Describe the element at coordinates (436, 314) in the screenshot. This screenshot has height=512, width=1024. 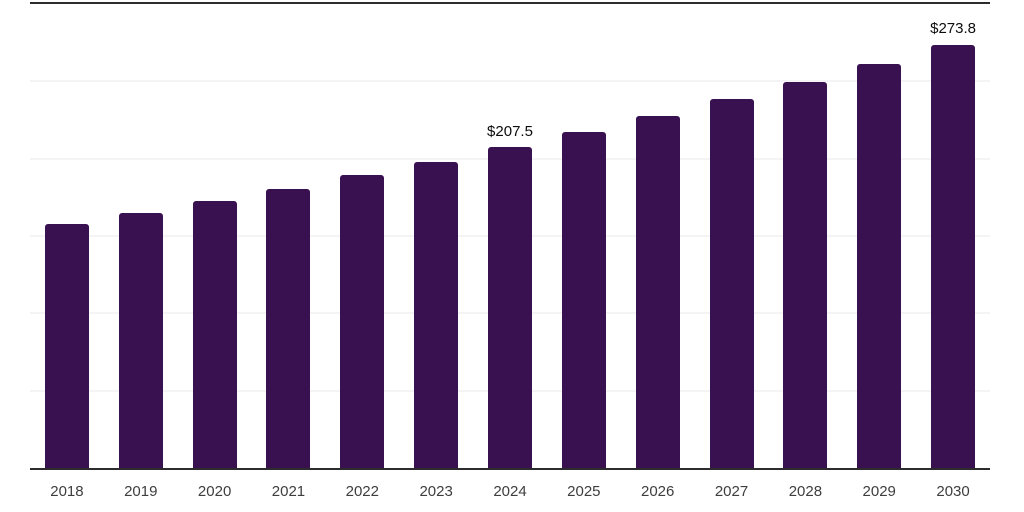
I see `bar-2023` at that location.